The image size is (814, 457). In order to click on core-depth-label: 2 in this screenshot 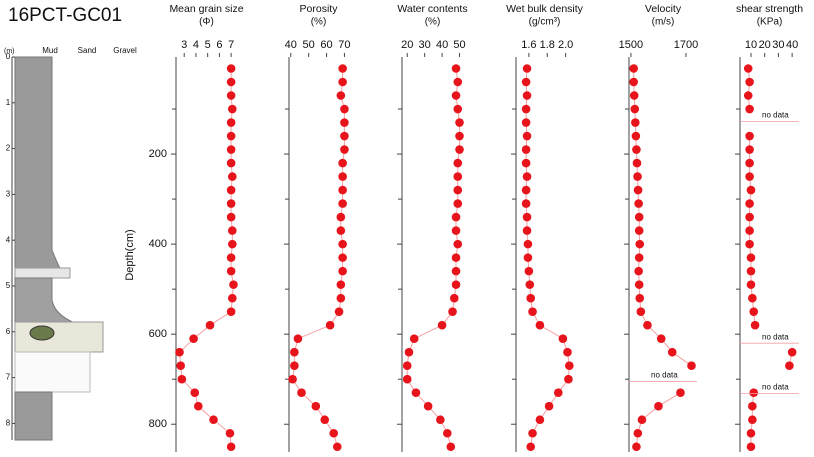, I will do `click(8, 148)`.